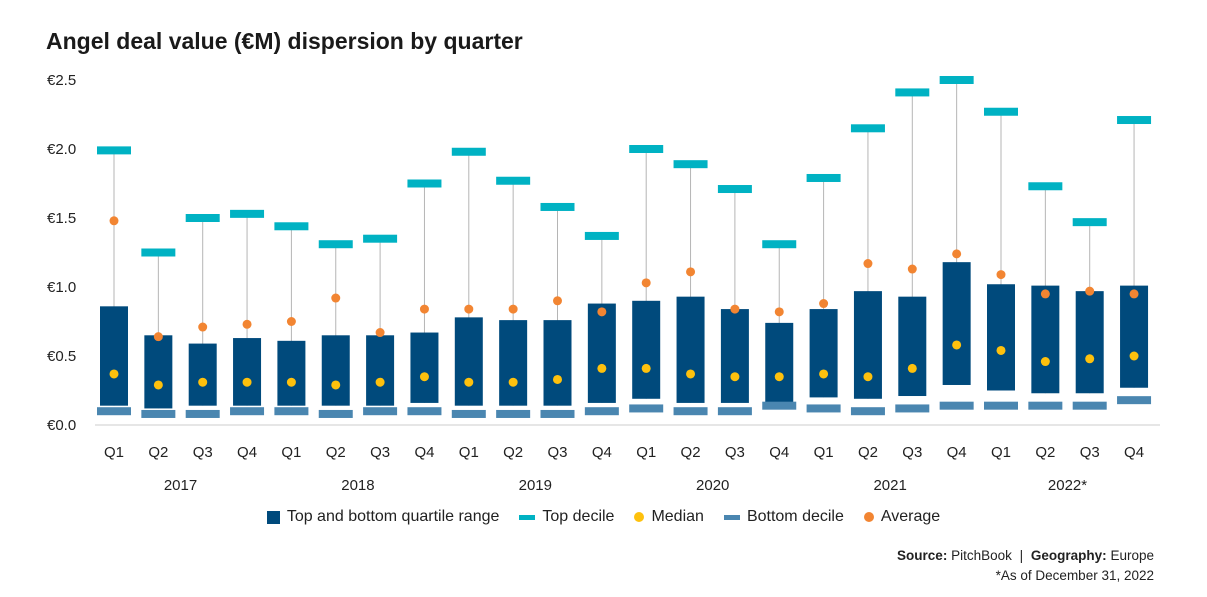 The width and height of the screenshot is (1207, 597). Describe the element at coordinates (1132, 555) in the screenshot. I see `geography-value: Europe` at that location.